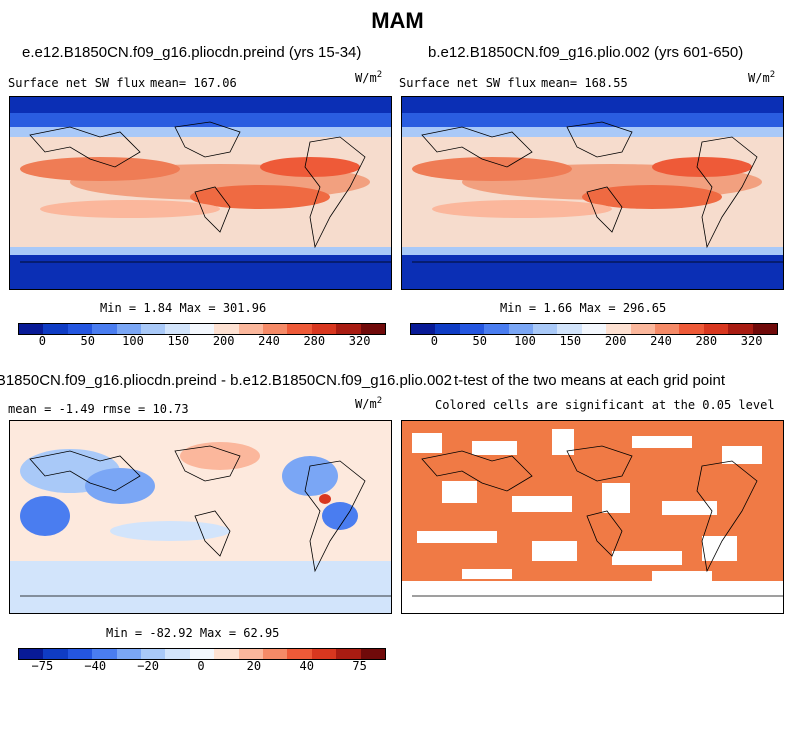 The width and height of the screenshot is (795, 733). Describe the element at coordinates (42, 666) in the screenshot. I see `colorbar-tick-label: −75` at that location.